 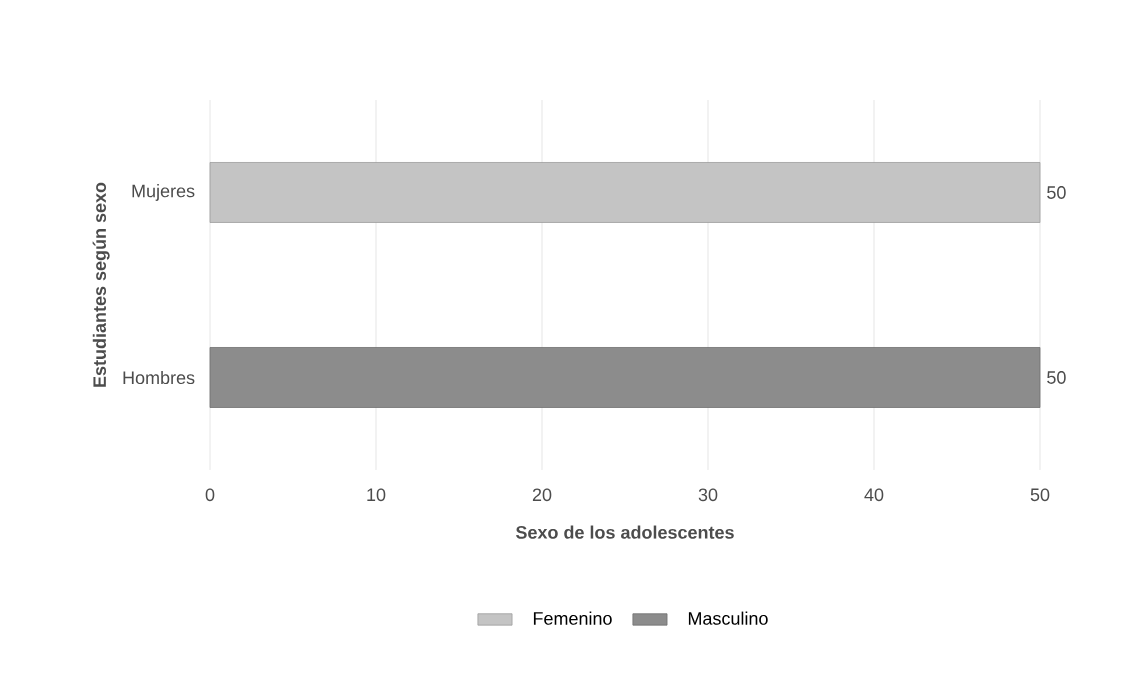 I want to click on legend-label: Masculino, so click(x=728, y=618).